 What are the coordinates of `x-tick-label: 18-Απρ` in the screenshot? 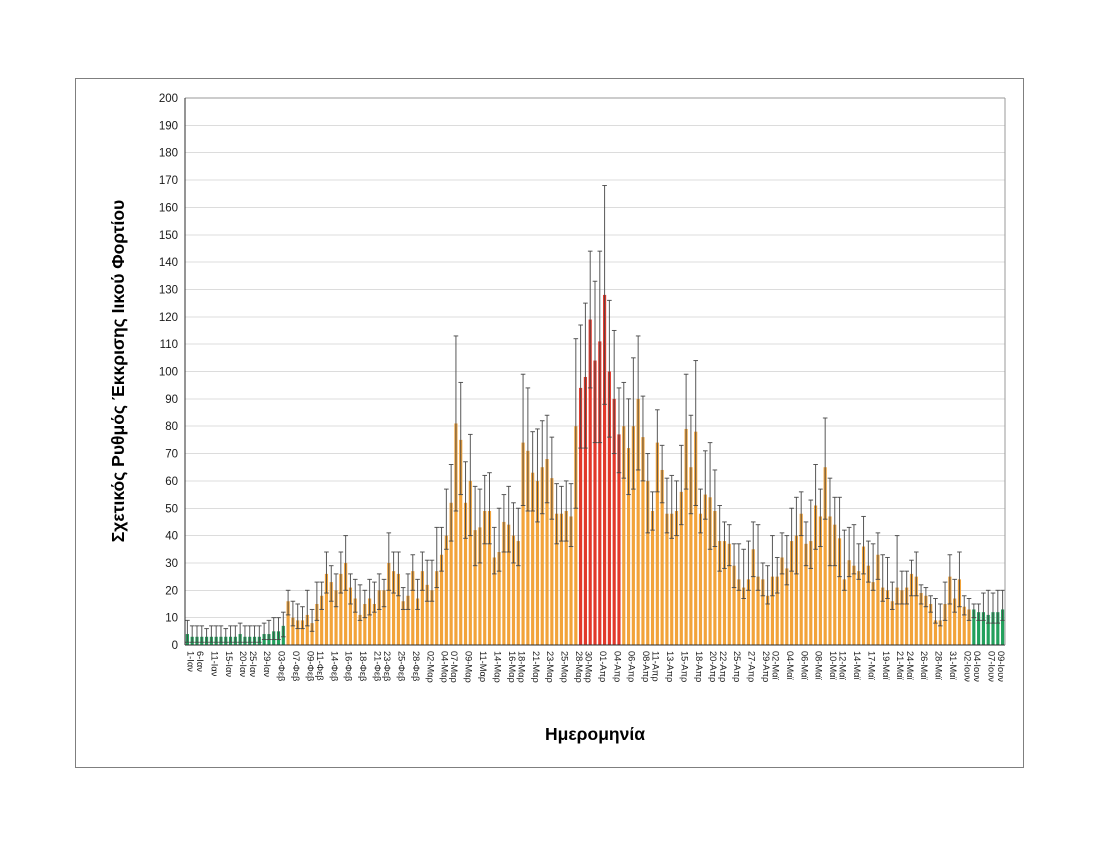 It's located at (699, 666).